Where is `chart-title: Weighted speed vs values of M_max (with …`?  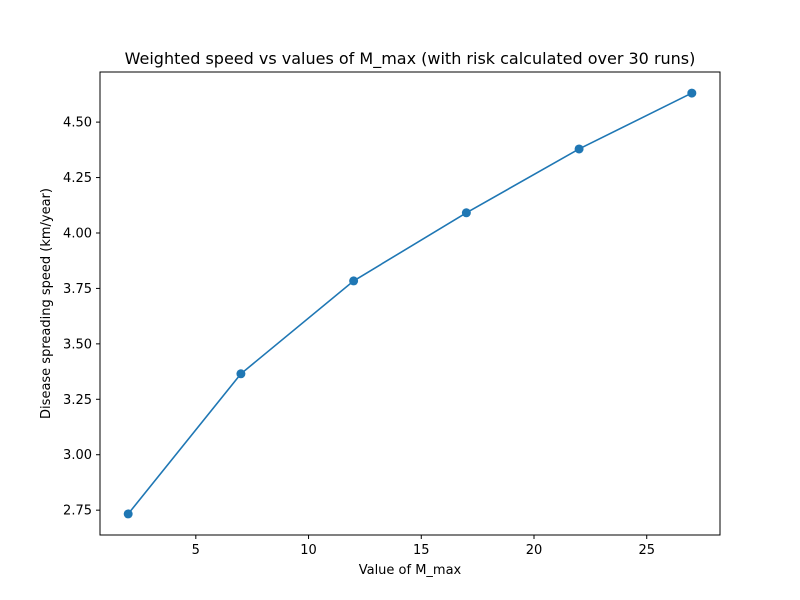
chart-title: Weighted speed vs values of M_max (with … is located at coordinates (410, 59).